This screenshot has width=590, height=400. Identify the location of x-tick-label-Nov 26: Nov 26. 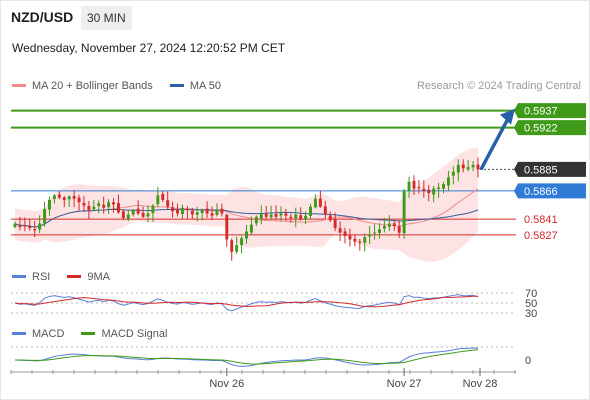
(226, 384).